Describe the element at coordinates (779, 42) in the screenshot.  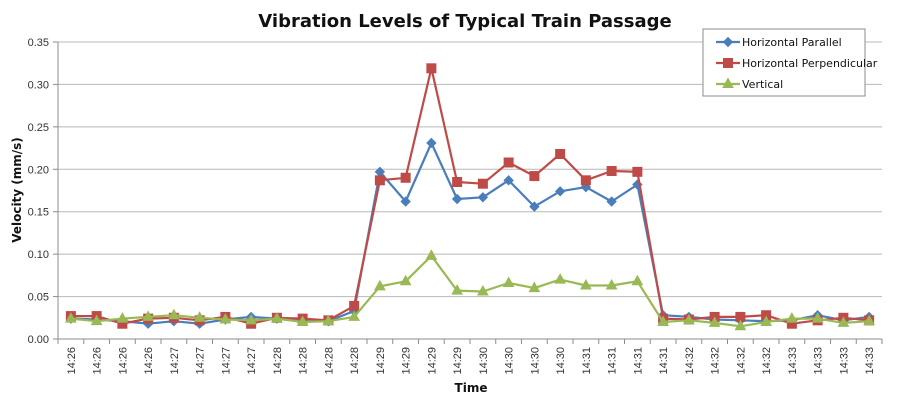
I see `legend-item: Horizontal Parallel` at that location.